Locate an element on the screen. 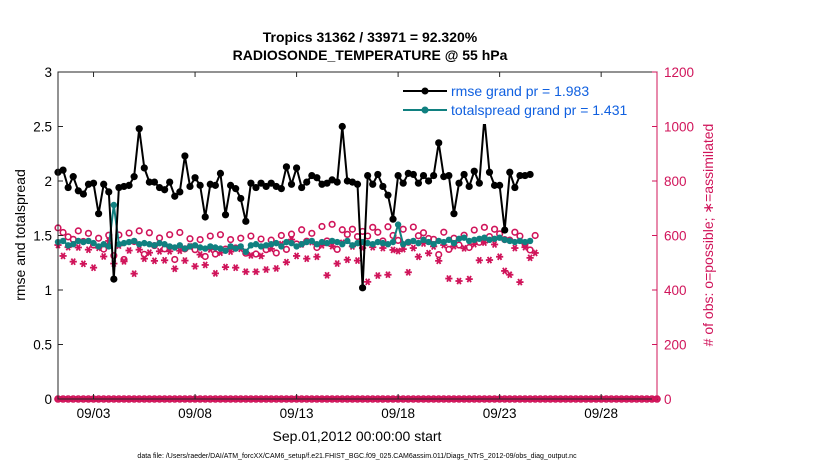 This screenshot has height=470, width=830. y-right-tick-label: 1200 is located at coordinates (679, 72).